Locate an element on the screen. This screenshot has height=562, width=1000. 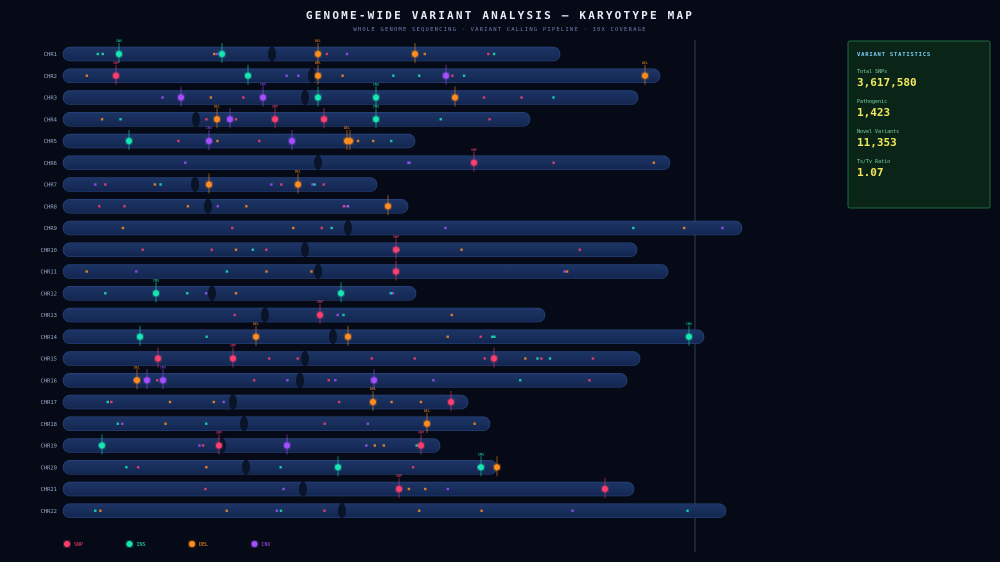
legend-swatch is located at coordinates (129, 544).